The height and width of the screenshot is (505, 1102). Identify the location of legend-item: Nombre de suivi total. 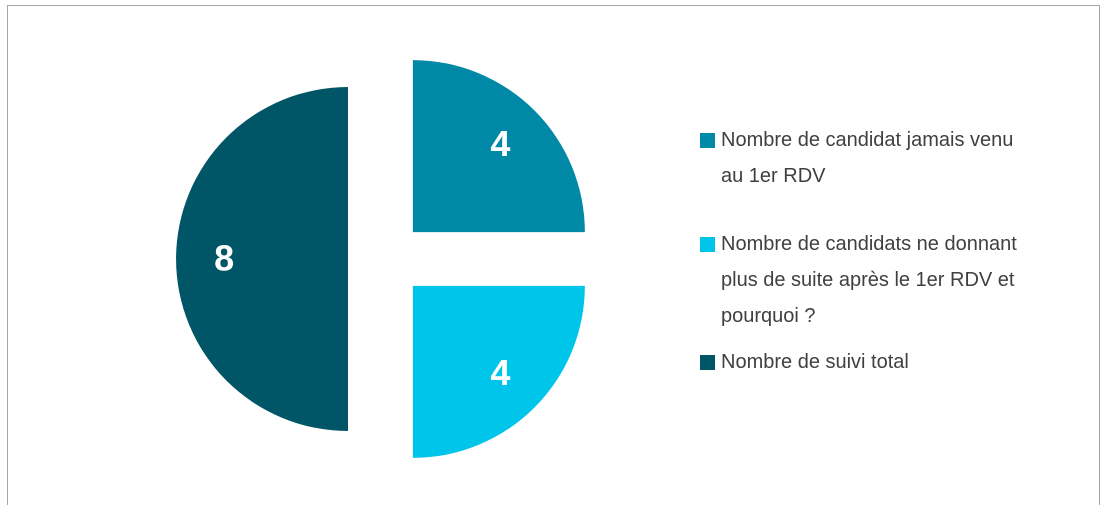
(865, 362).